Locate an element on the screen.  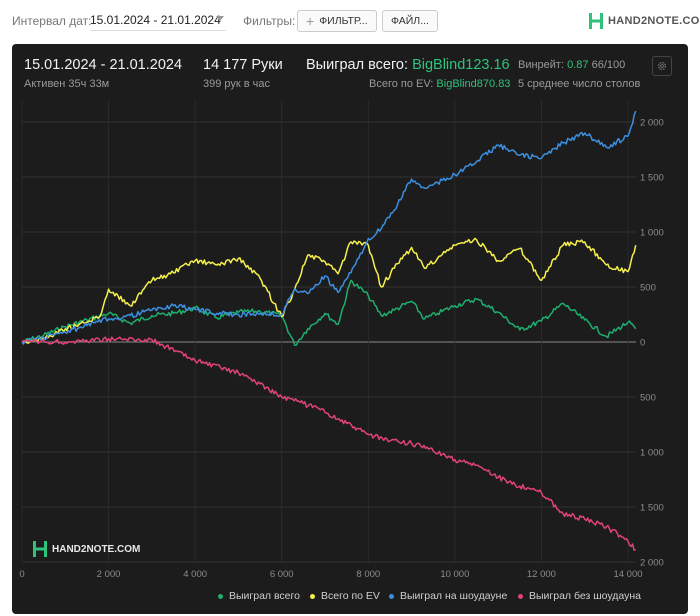
summary-tables: 5 среднее число столов is located at coordinates (579, 84).